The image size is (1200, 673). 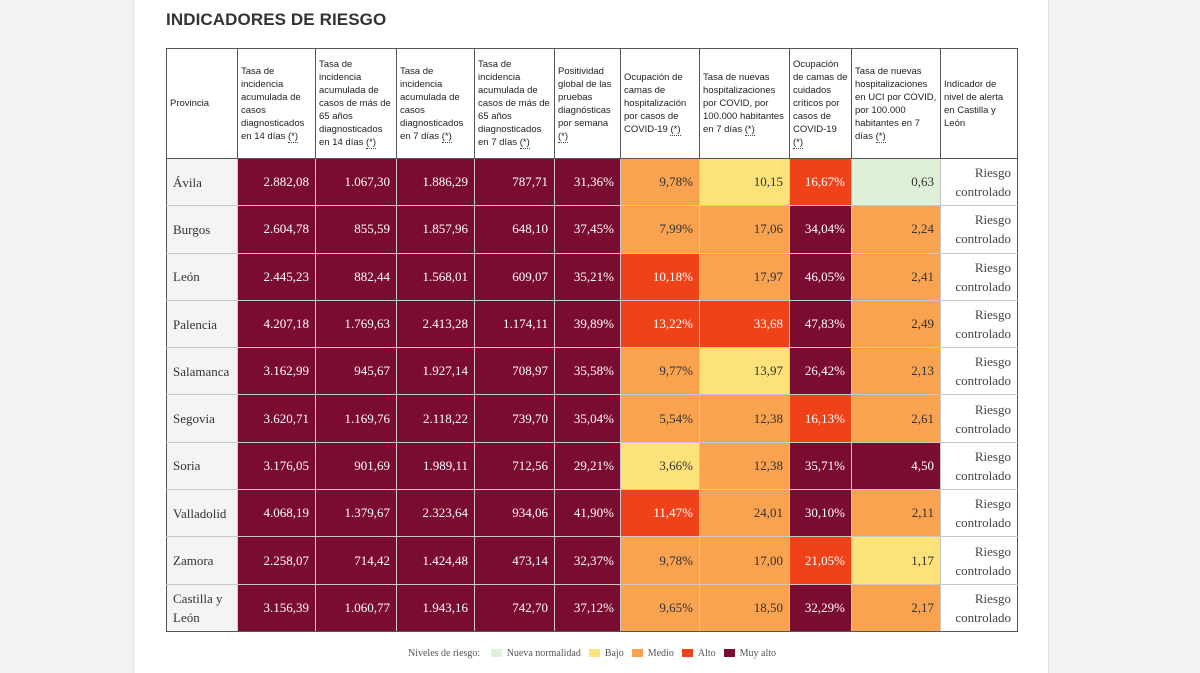 I want to click on indicator-cell: 9,65%, so click(x=660, y=607).